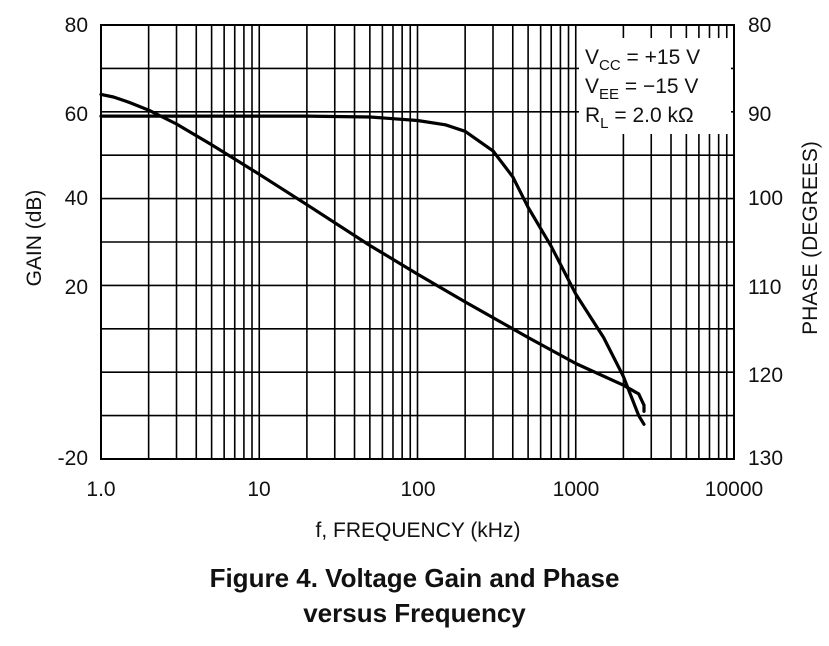  What do you see at coordinates (76, 114) in the screenshot?
I see `y-left-tick-label: 60` at bounding box center [76, 114].